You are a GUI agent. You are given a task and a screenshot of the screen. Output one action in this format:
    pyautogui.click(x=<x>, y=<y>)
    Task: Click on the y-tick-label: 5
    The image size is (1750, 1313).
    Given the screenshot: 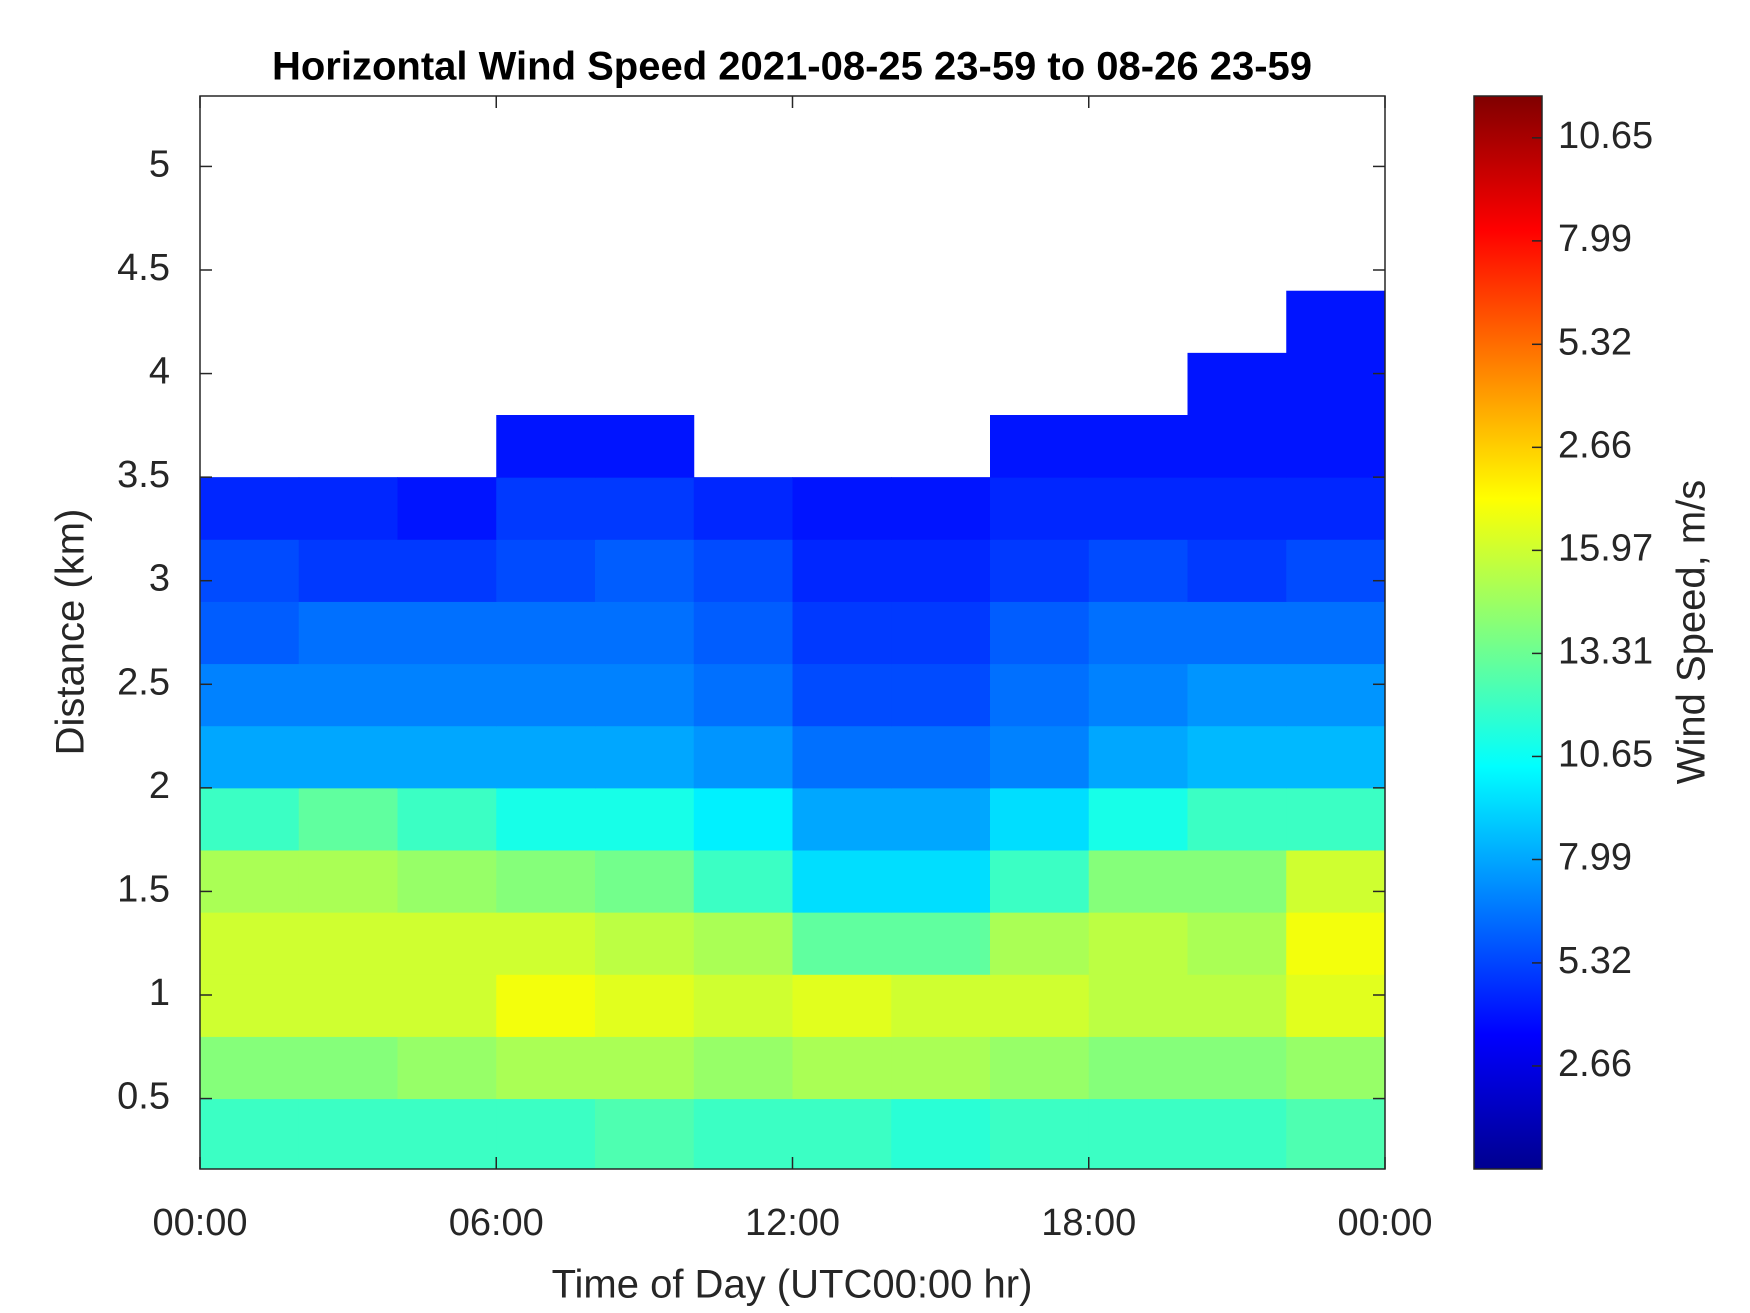 What is the action you would take?
    pyautogui.click(x=159, y=164)
    